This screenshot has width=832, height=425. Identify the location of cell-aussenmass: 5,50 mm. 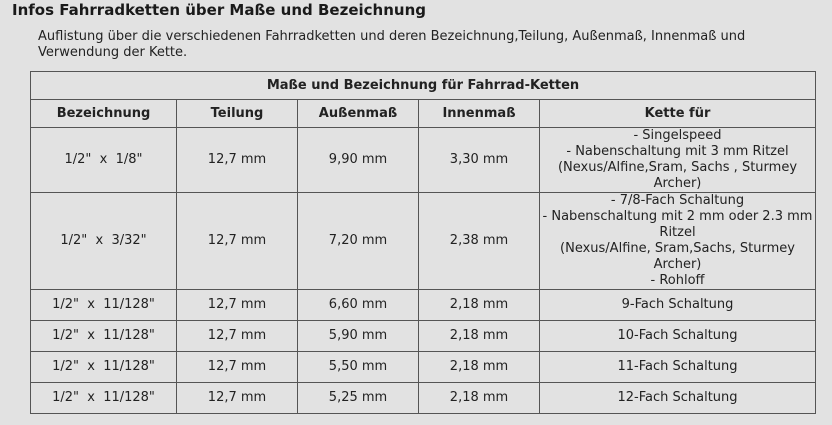
(358, 367).